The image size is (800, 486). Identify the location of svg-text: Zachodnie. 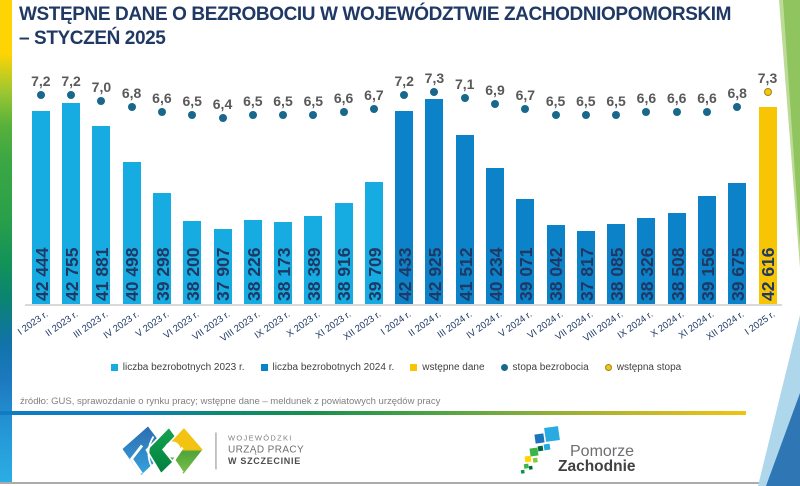
(597, 466).